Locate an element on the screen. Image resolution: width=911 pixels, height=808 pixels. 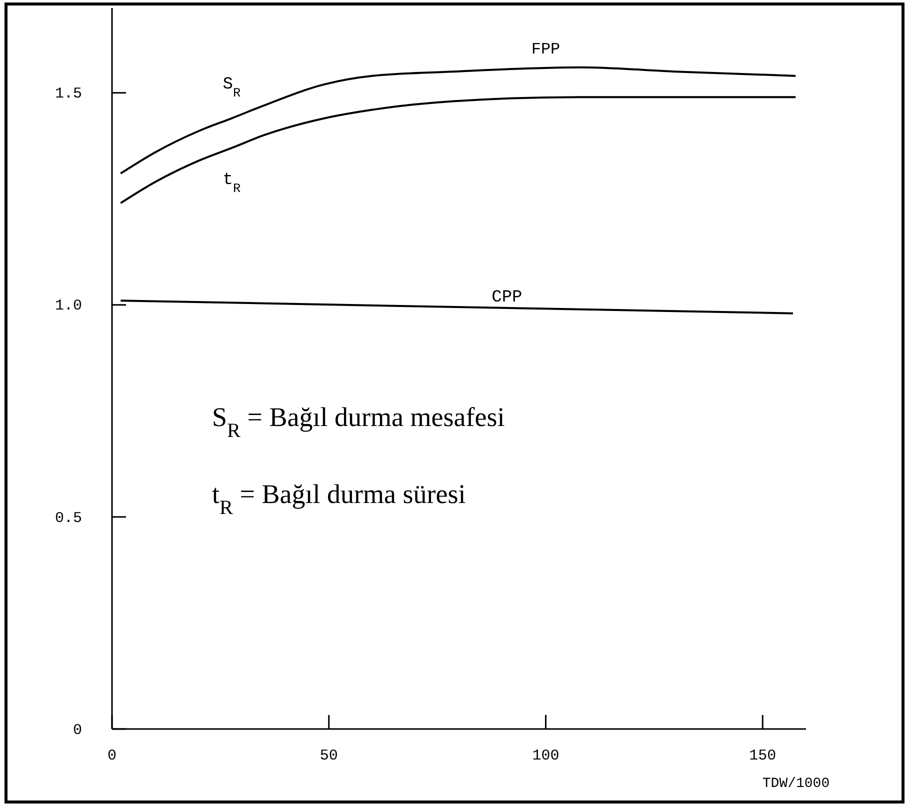
annotation: t$_{R}$ = Bağıl durma süresi is located at coordinates (339, 499).